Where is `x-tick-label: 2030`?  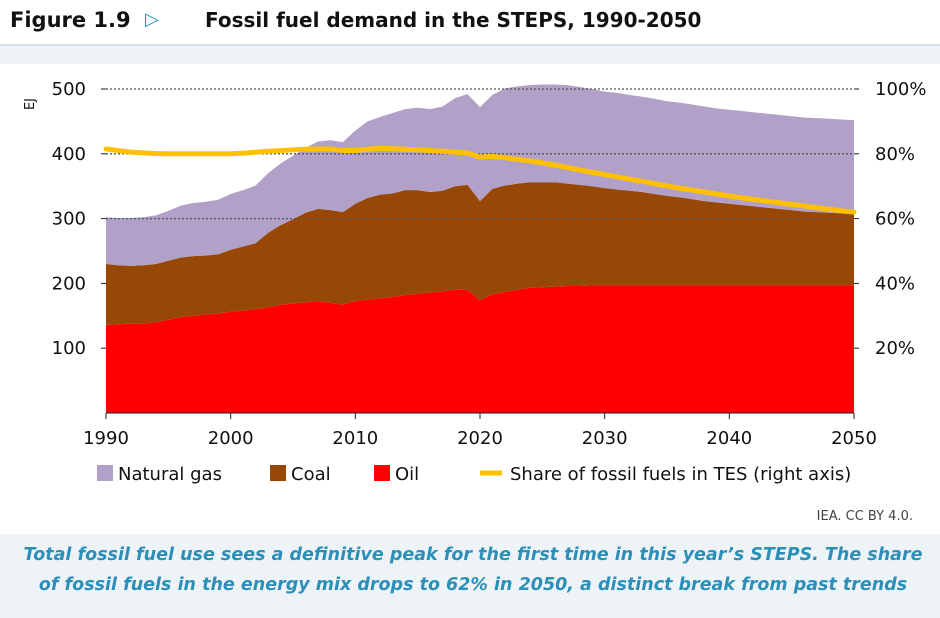 x-tick-label: 2030 is located at coordinates (605, 438).